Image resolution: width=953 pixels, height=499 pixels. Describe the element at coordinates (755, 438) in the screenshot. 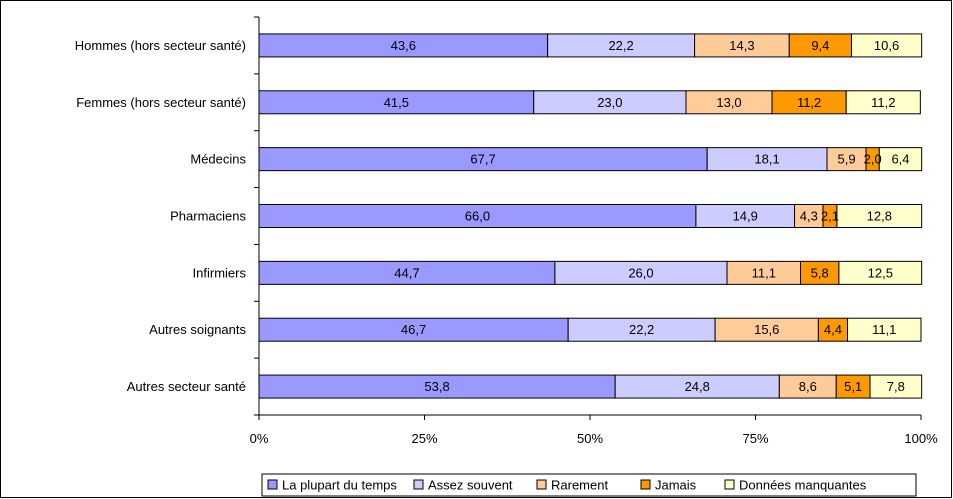

I see `x-tick-label: 75%` at that location.